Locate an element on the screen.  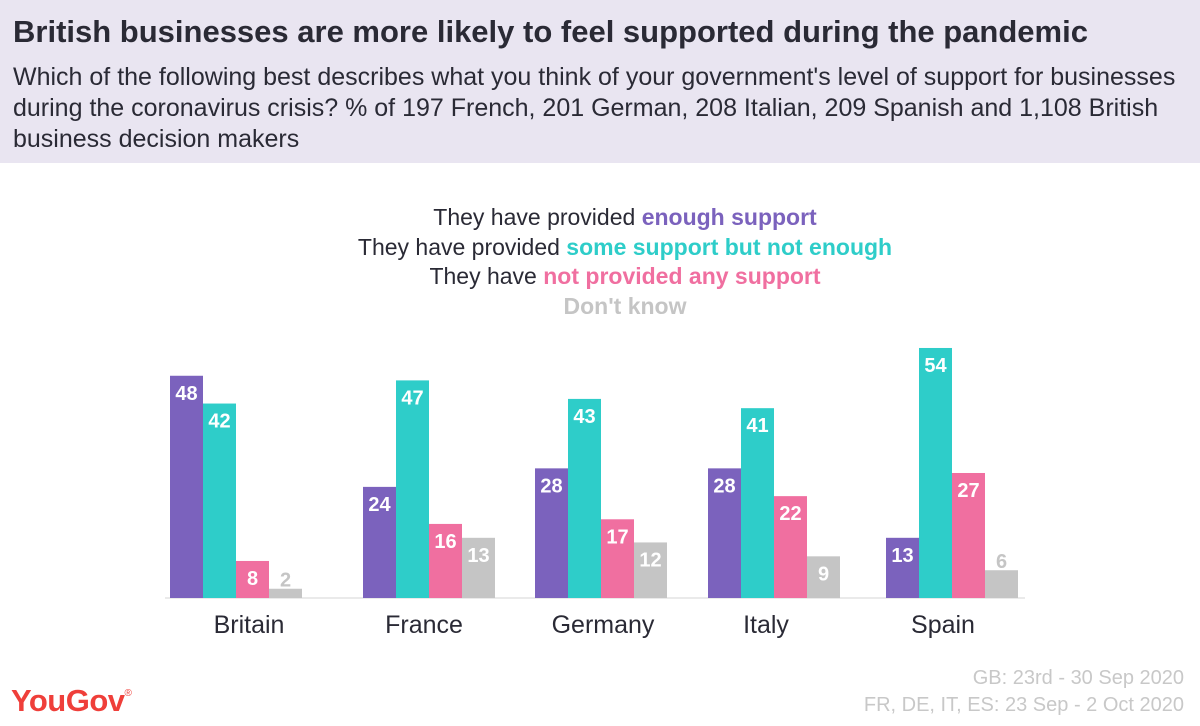
legend-prefix: They have is located at coordinates (486, 276).